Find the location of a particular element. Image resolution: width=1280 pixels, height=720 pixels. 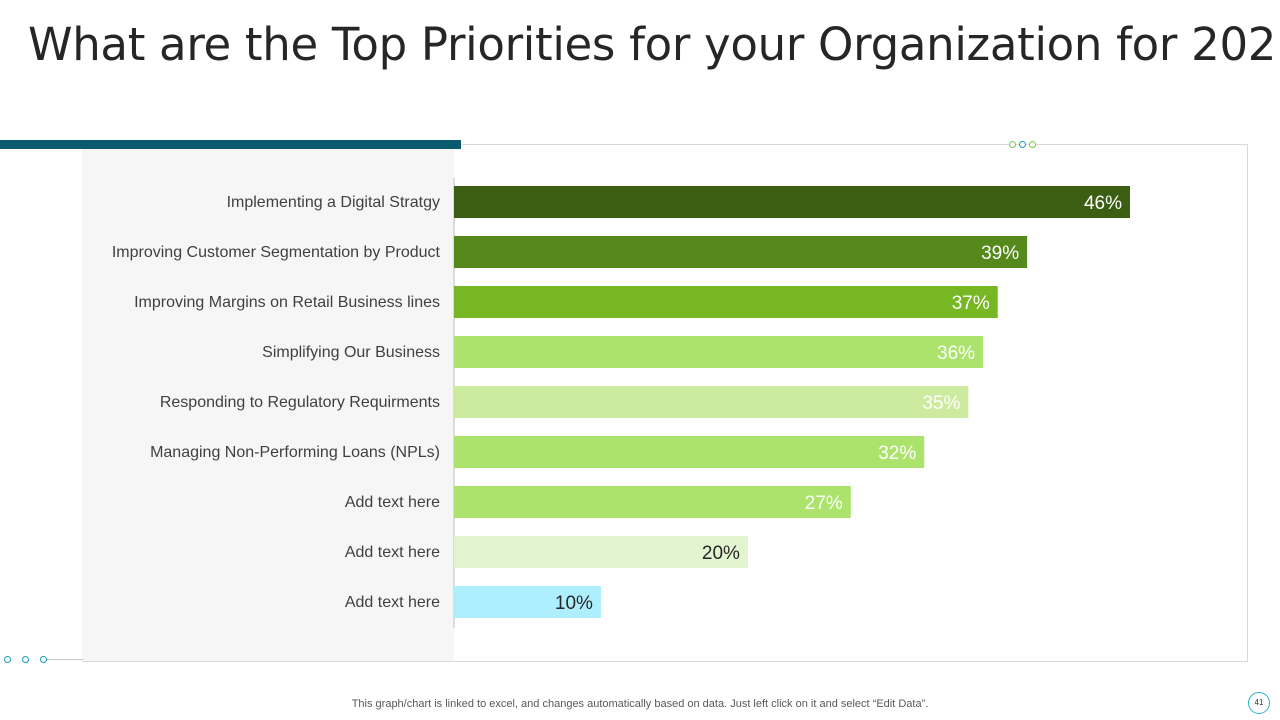

data-label: 20% is located at coordinates (721, 553).